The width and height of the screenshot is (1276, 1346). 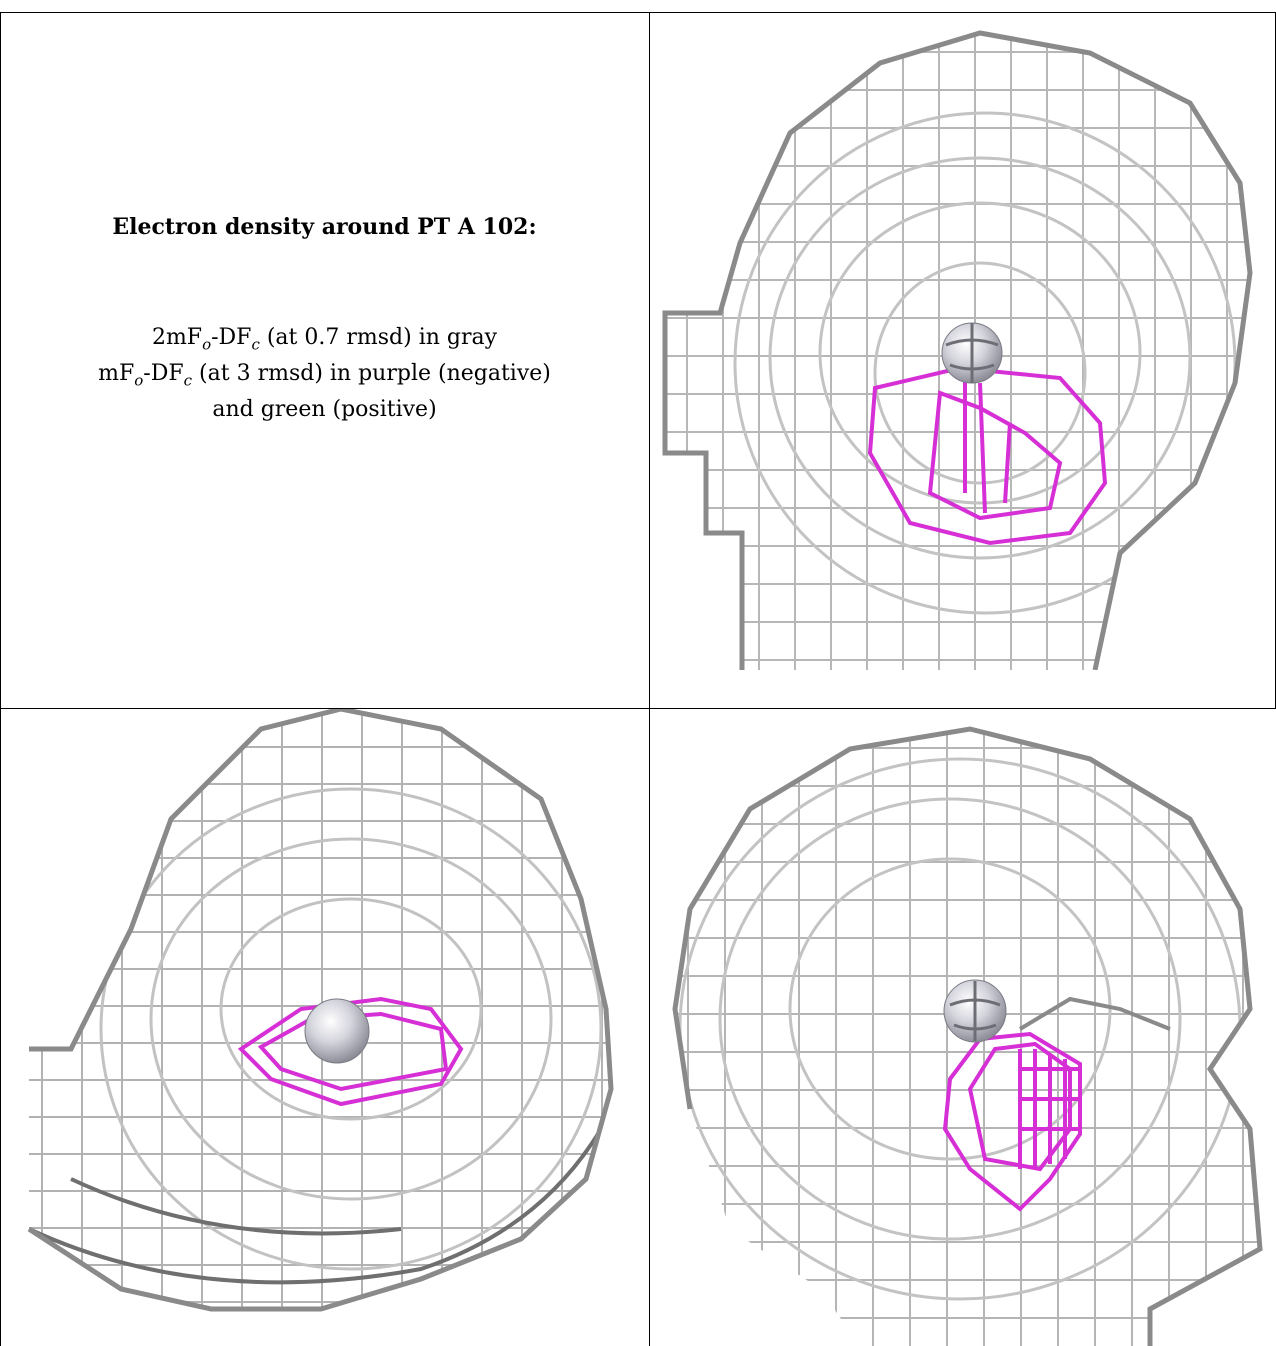 What do you see at coordinates (324, 375) in the screenshot?
I see `legend-purple-line: mFo-DFc (at 3 rmsd) in purple (negative)` at bounding box center [324, 375].